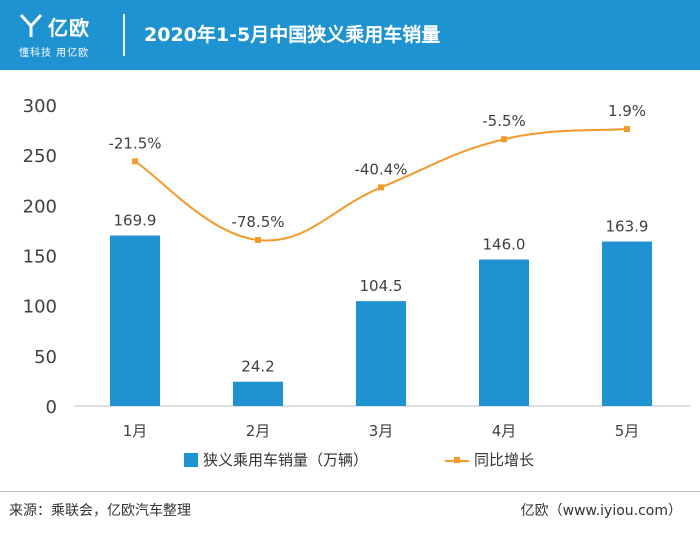 This screenshot has height=533, width=700. Describe the element at coordinates (135, 431) in the screenshot. I see `x-tick-label: 1月` at that location.